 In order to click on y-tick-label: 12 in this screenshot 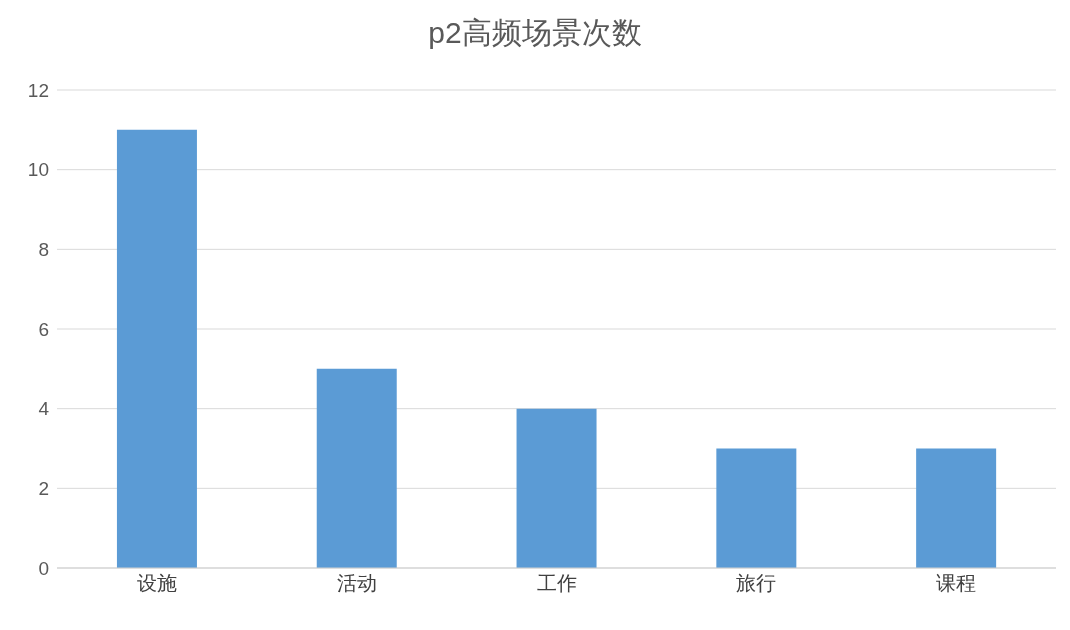, I will do `click(38, 90)`.